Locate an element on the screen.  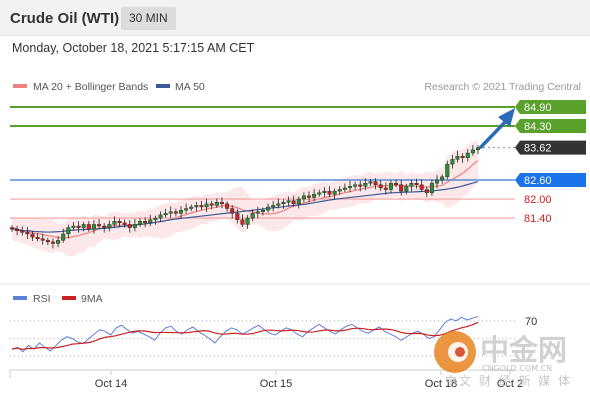
level-label-84-90: 84.90 is located at coordinates (538, 108).